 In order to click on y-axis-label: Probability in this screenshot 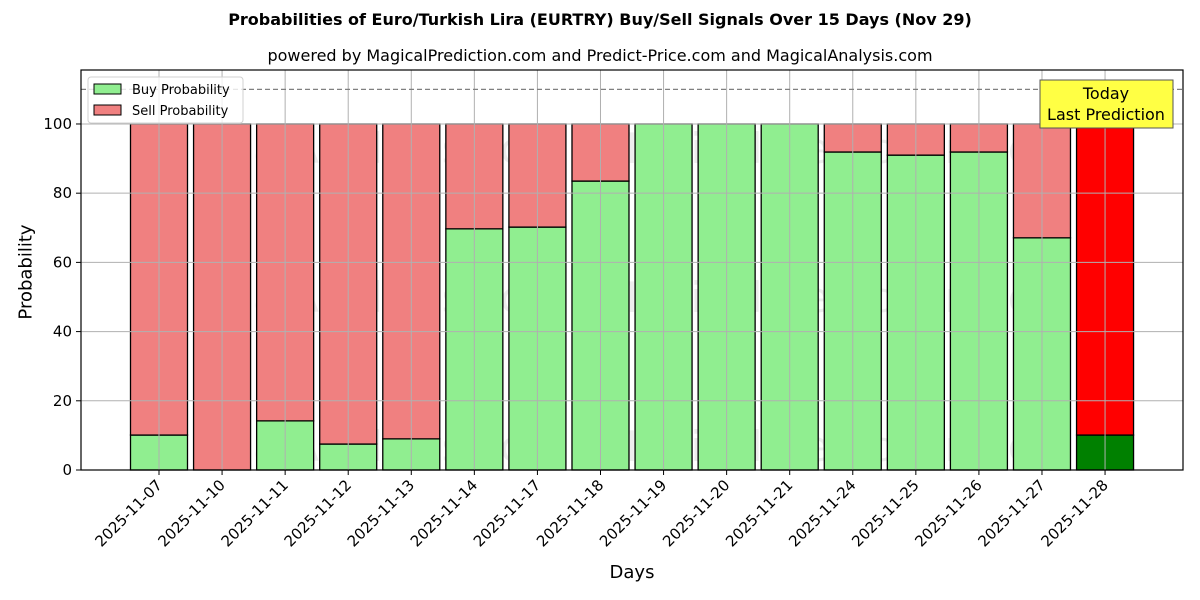, I will do `click(26, 272)`.